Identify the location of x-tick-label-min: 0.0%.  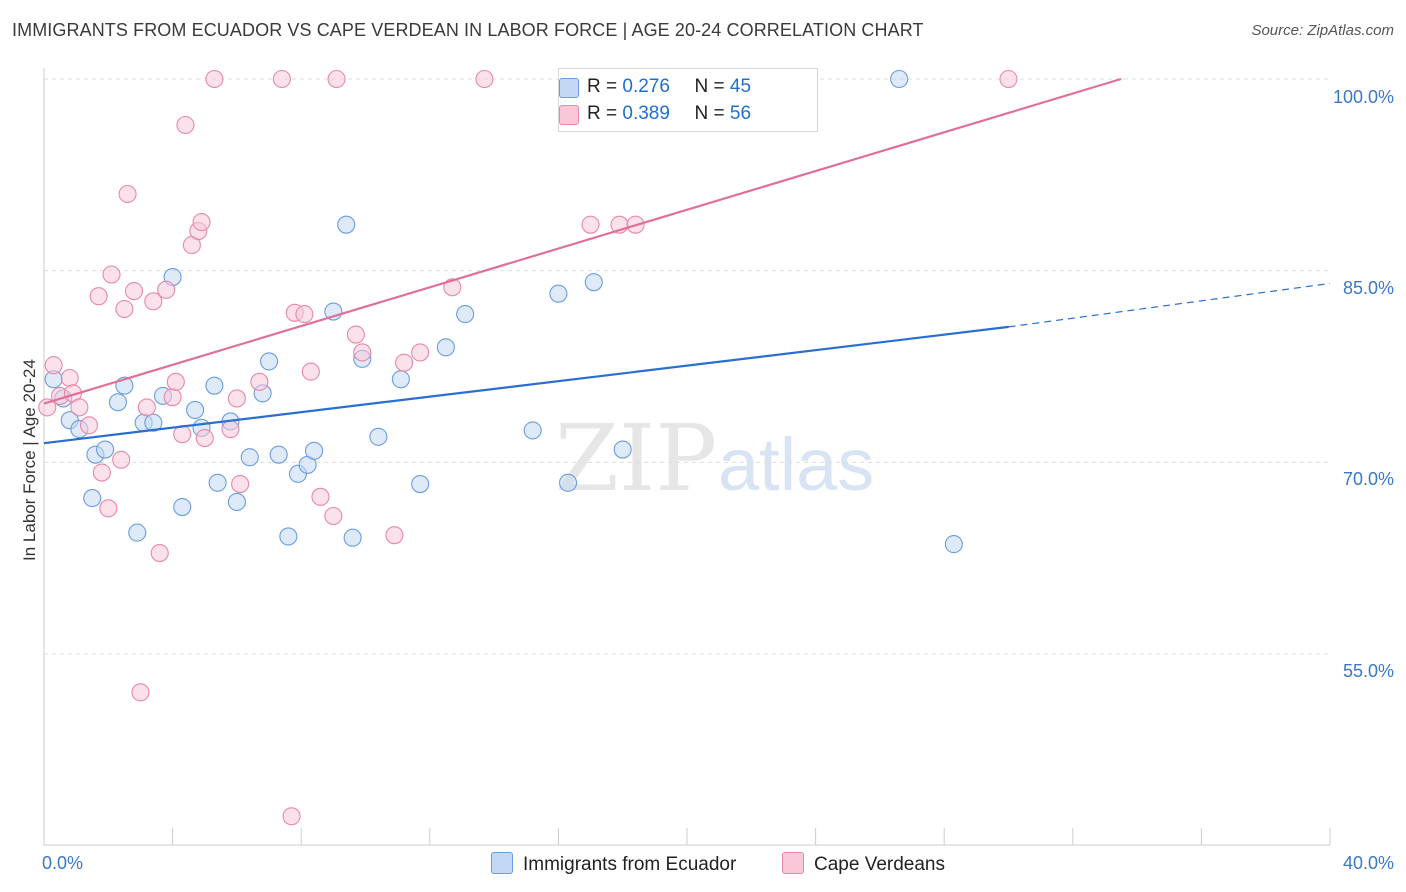
(63, 863).